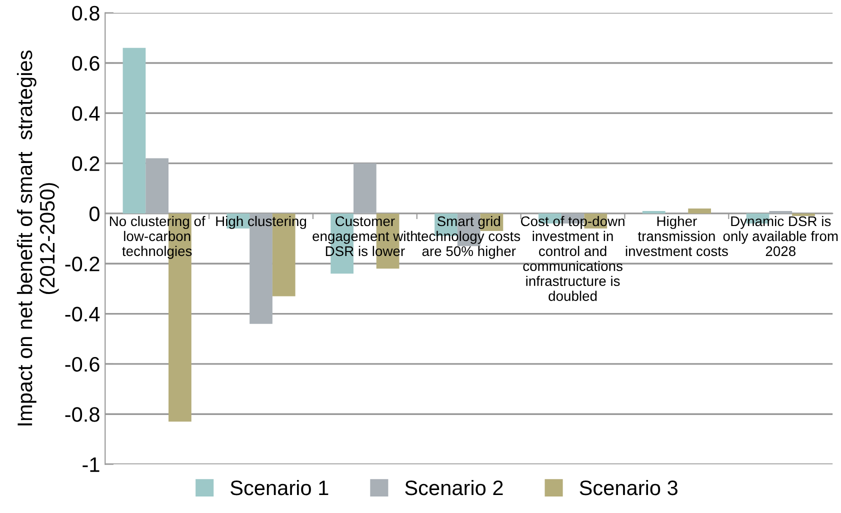 The width and height of the screenshot is (841, 513). What do you see at coordinates (82, 314) in the screenshot?
I see `y-tick-label: -0.4` at bounding box center [82, 314].